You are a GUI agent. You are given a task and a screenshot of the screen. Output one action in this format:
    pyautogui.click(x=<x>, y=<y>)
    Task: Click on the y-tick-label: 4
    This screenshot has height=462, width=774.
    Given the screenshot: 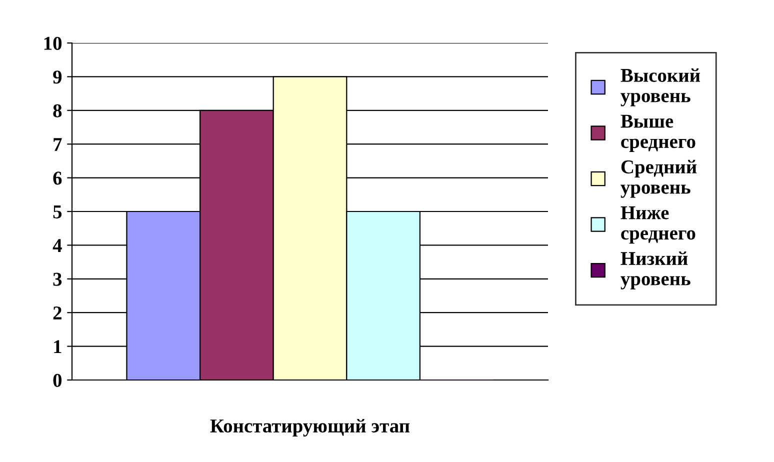 What is the action you would take?
    pyautogui.click(x=57, y=245)
    